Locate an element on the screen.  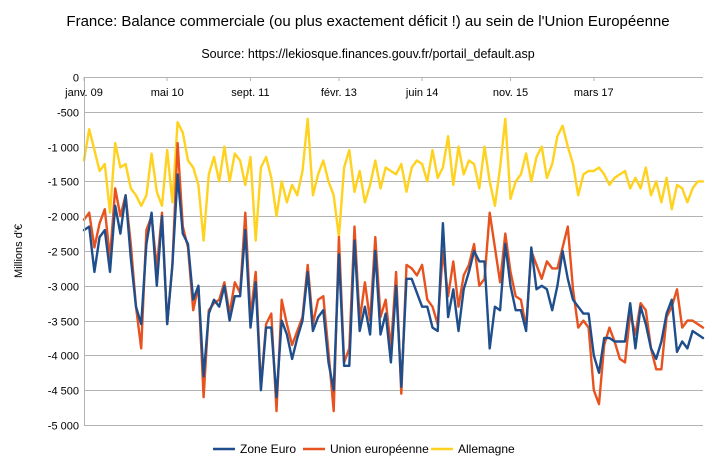
legend-label-zone-euro: Zone Euro is located at coordinates (268, 449).